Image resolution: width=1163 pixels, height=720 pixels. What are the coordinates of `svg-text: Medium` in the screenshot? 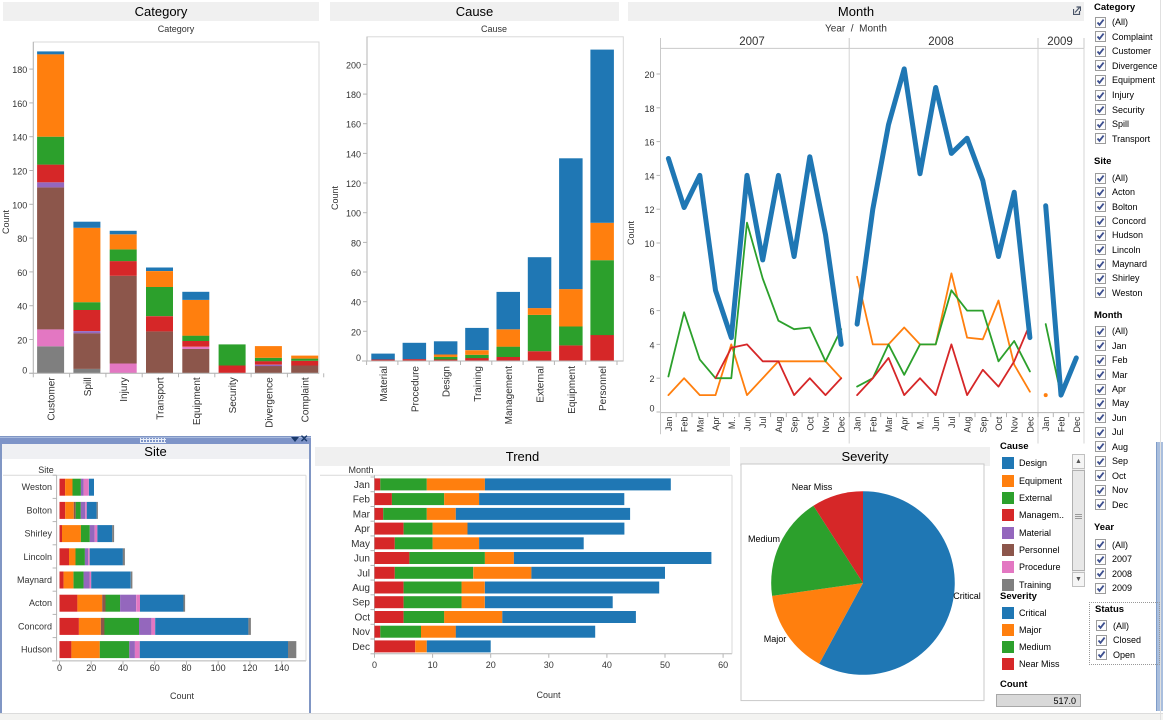 It's located at (764, 539).